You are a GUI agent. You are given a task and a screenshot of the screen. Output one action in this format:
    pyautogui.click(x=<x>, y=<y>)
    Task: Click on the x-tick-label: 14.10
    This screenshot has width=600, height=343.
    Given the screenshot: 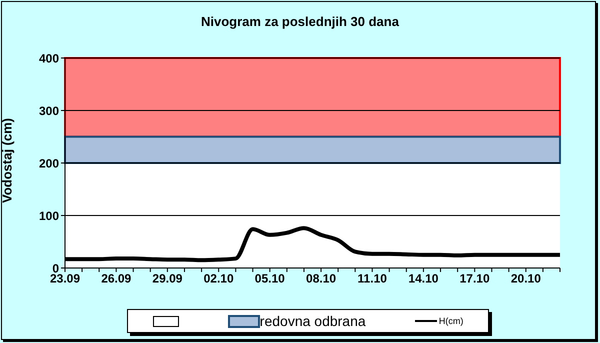 What is the action you would take?
    pyautogui.click(x=423, y=279)
    